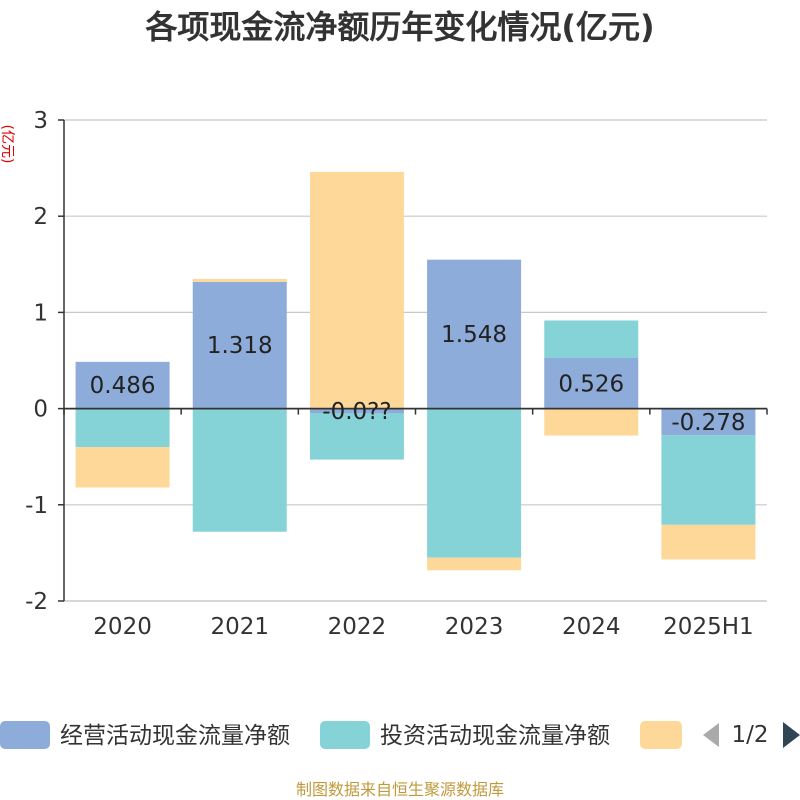 The height and width of the screenshot is (800, 800). I want to click on y-tick-label: 1, so click(40, 313).